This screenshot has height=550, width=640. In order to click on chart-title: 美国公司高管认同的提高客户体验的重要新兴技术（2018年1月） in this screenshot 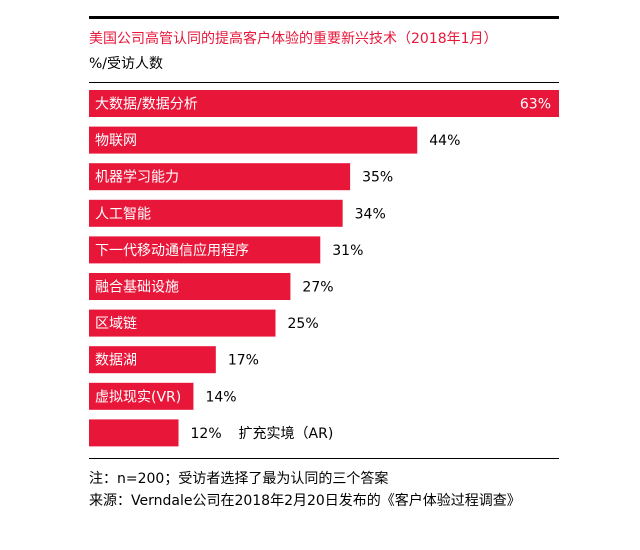, I will do `click(293, 39)`.